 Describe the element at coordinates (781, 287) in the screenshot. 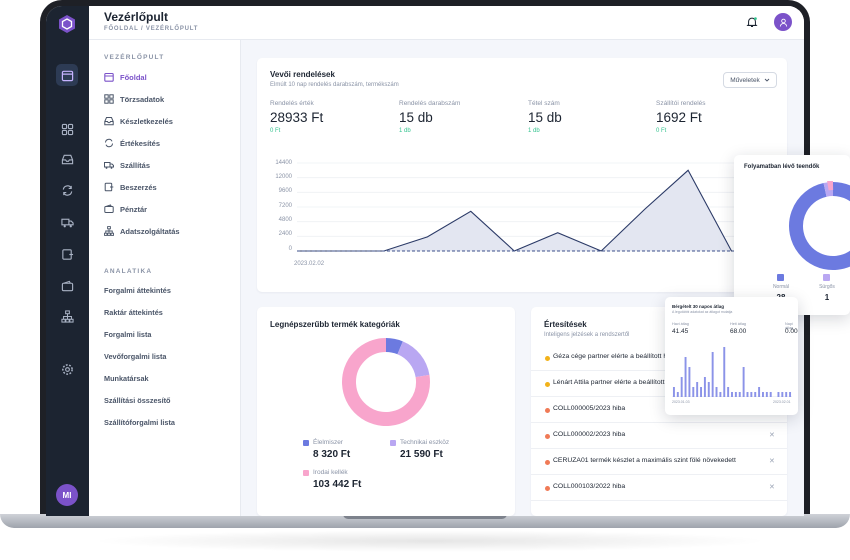

I see `legend-label: Normál` at that location.